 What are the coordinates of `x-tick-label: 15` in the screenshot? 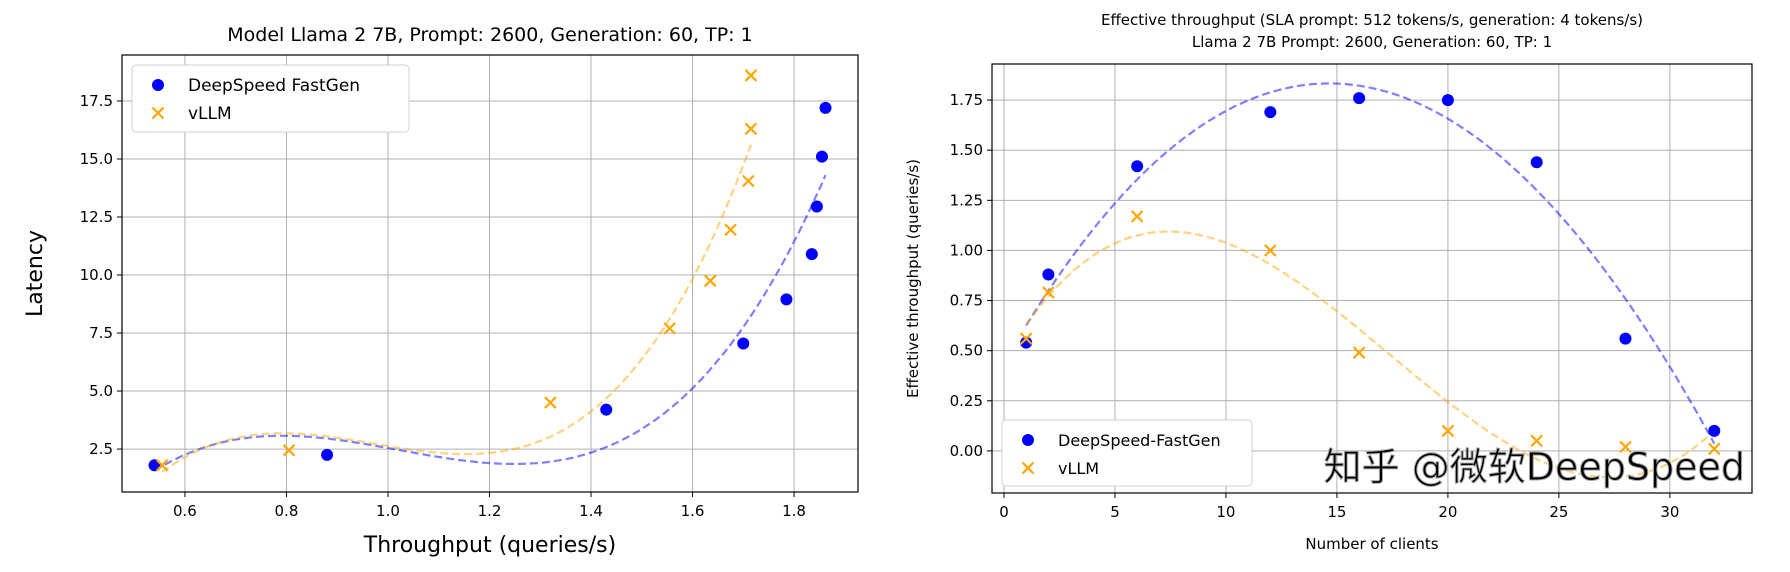 It's located at (1336, 512).